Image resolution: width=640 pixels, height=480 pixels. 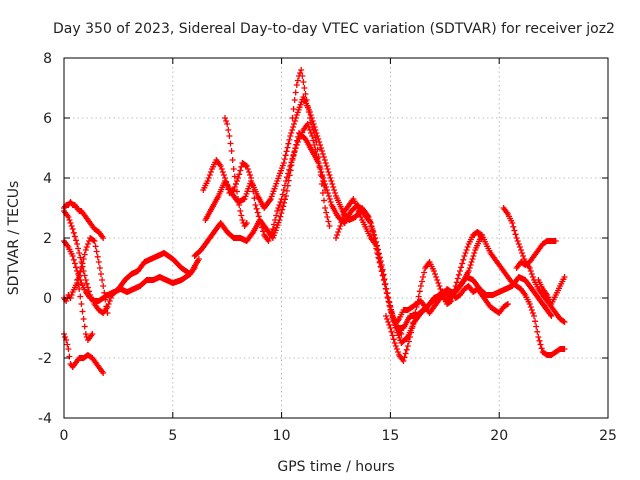 What do you see at coordinates (47, 239) in the screenshot?
I see `y-tick-label: 2` at bounding box center [47, 239].